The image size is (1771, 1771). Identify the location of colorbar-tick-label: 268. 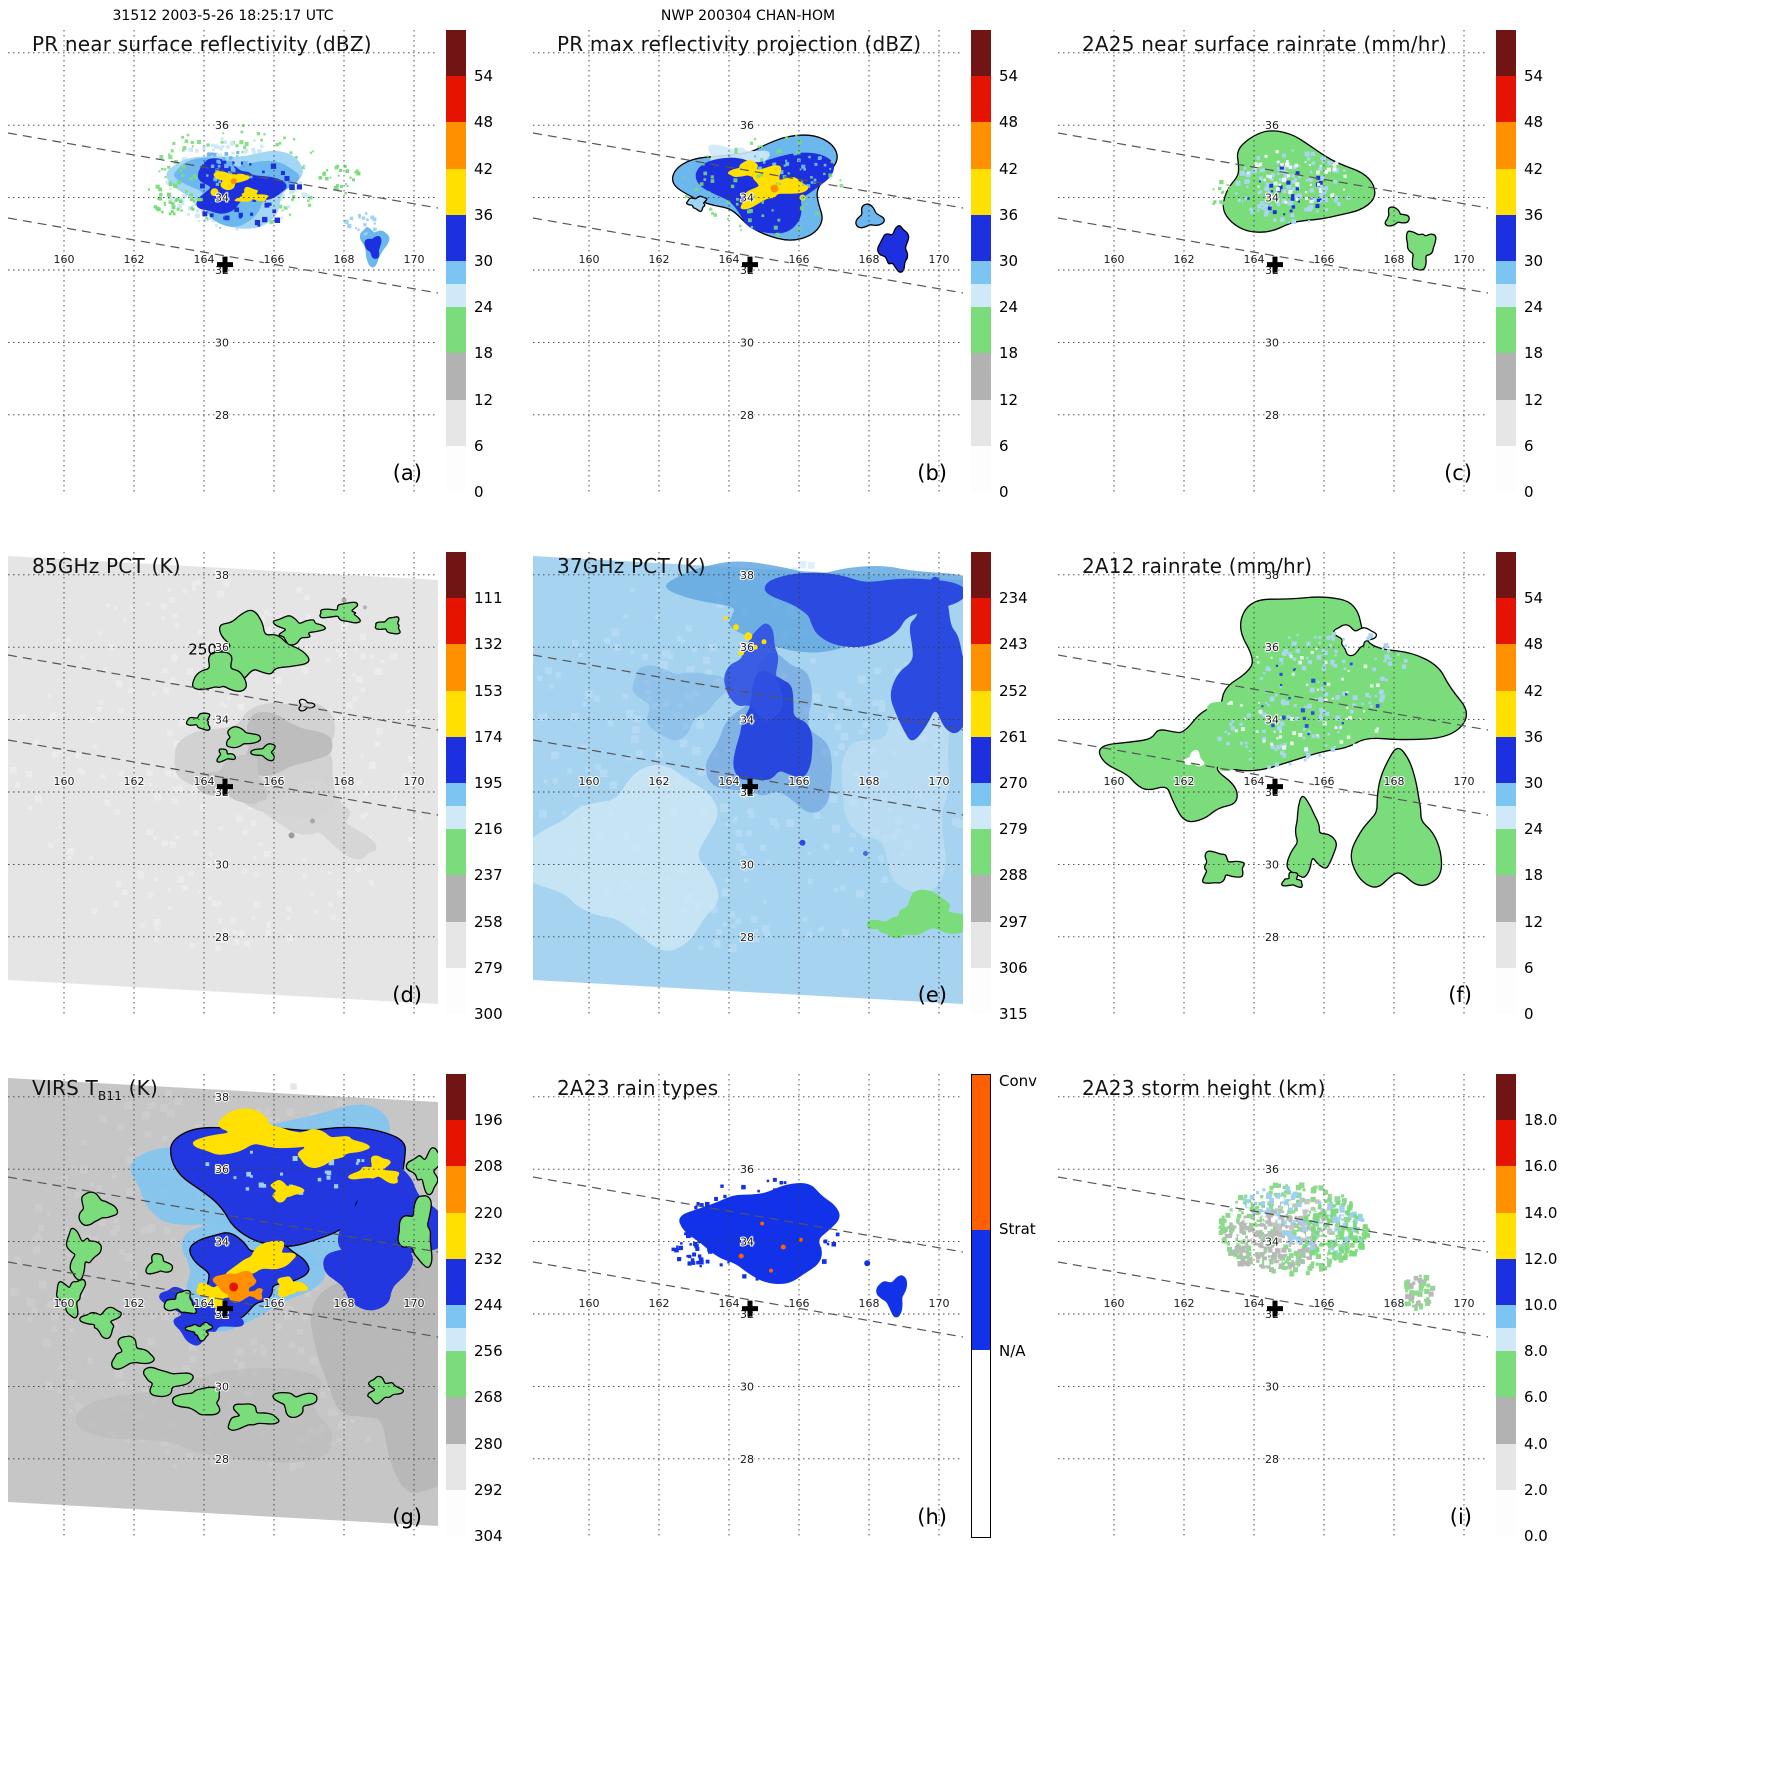
(488, 1397).